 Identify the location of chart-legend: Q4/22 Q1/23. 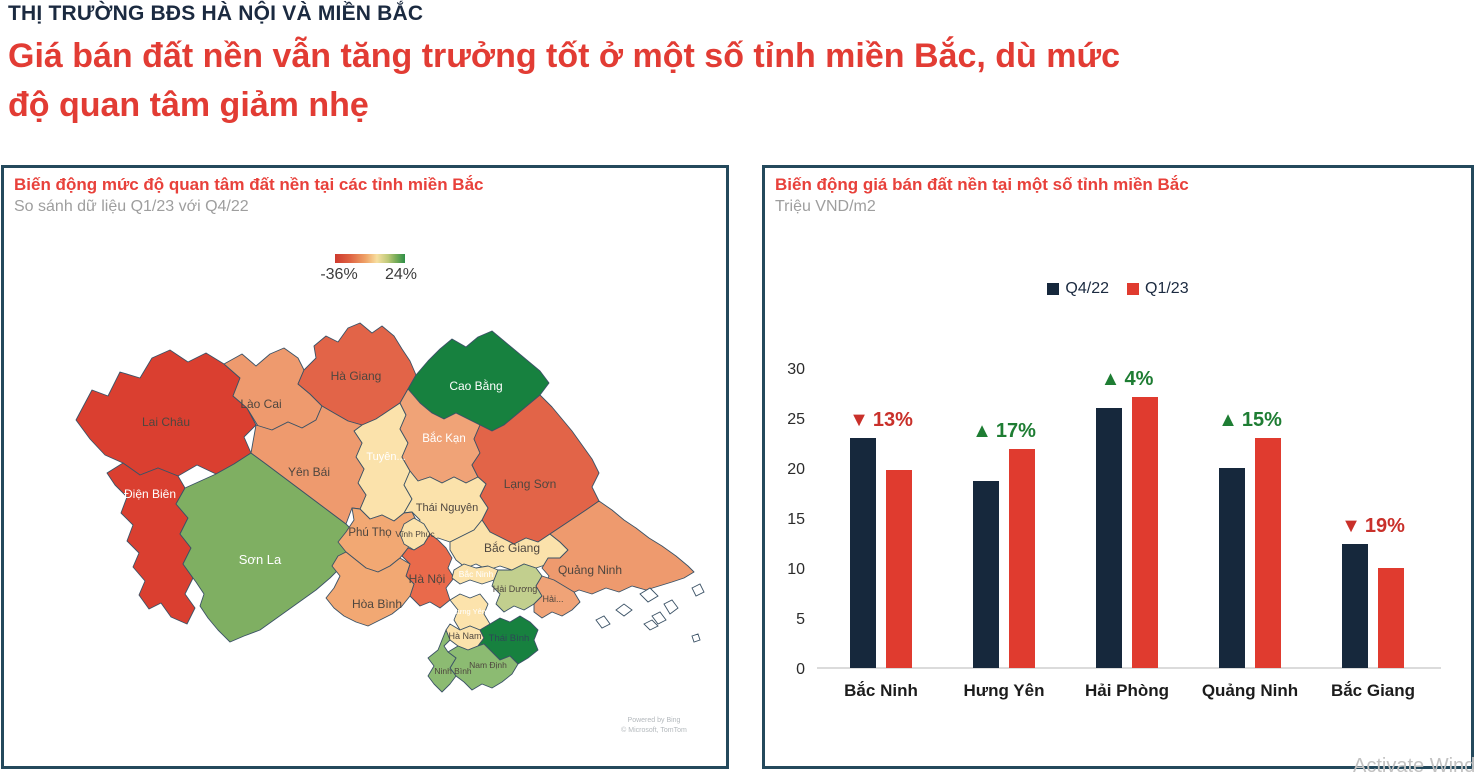
(1118, 289).